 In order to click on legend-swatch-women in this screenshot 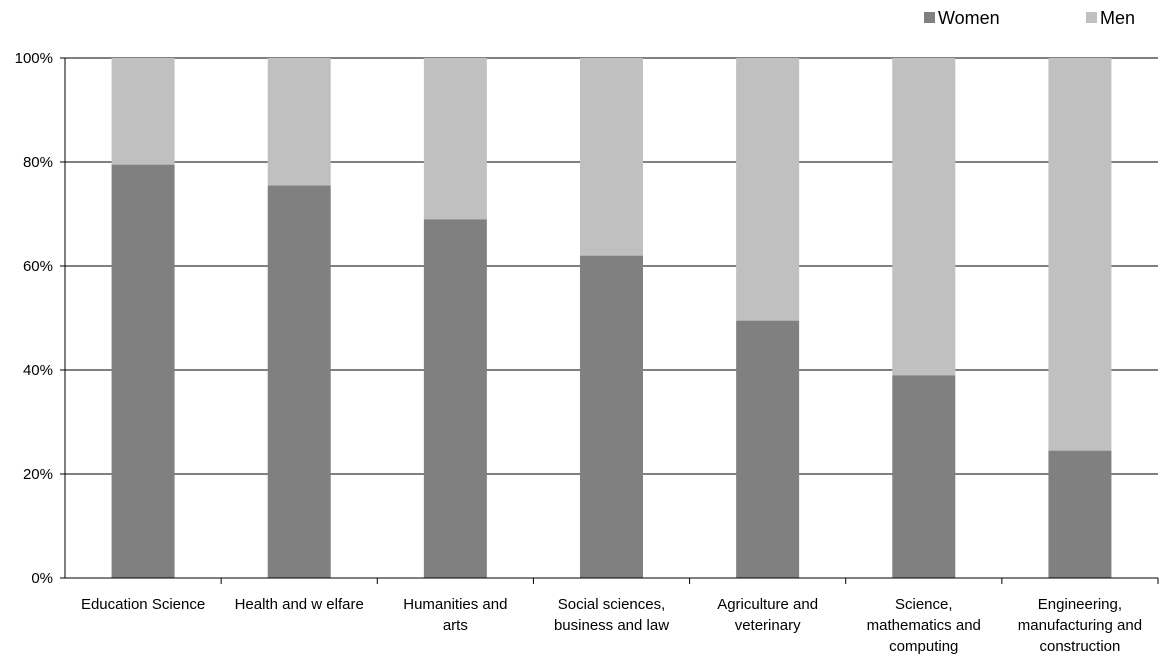, I will do `click(929, 17)`.